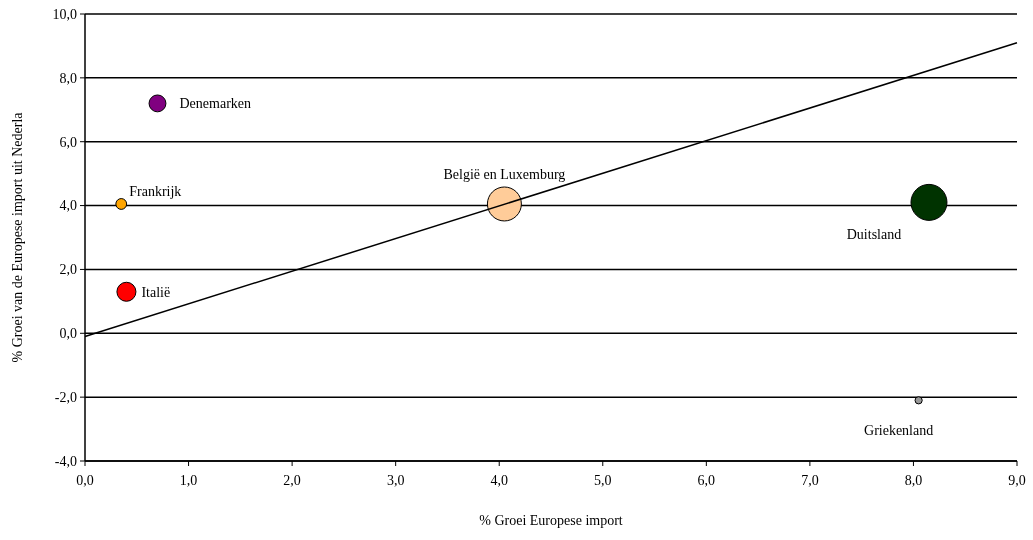 The width and height of the screenshot is (1033, 540). Describe the element at coordinates (68, 142) in the screenshot. I see `y-tick-label: 6,0` at that location.